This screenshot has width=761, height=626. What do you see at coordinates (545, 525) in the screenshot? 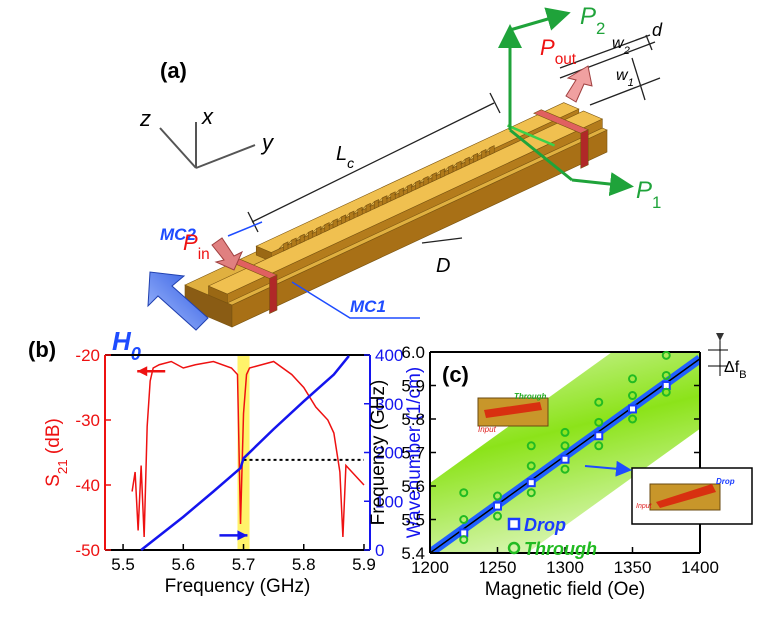
I see `legend-label: Drop` at bounding box center [545, 525].